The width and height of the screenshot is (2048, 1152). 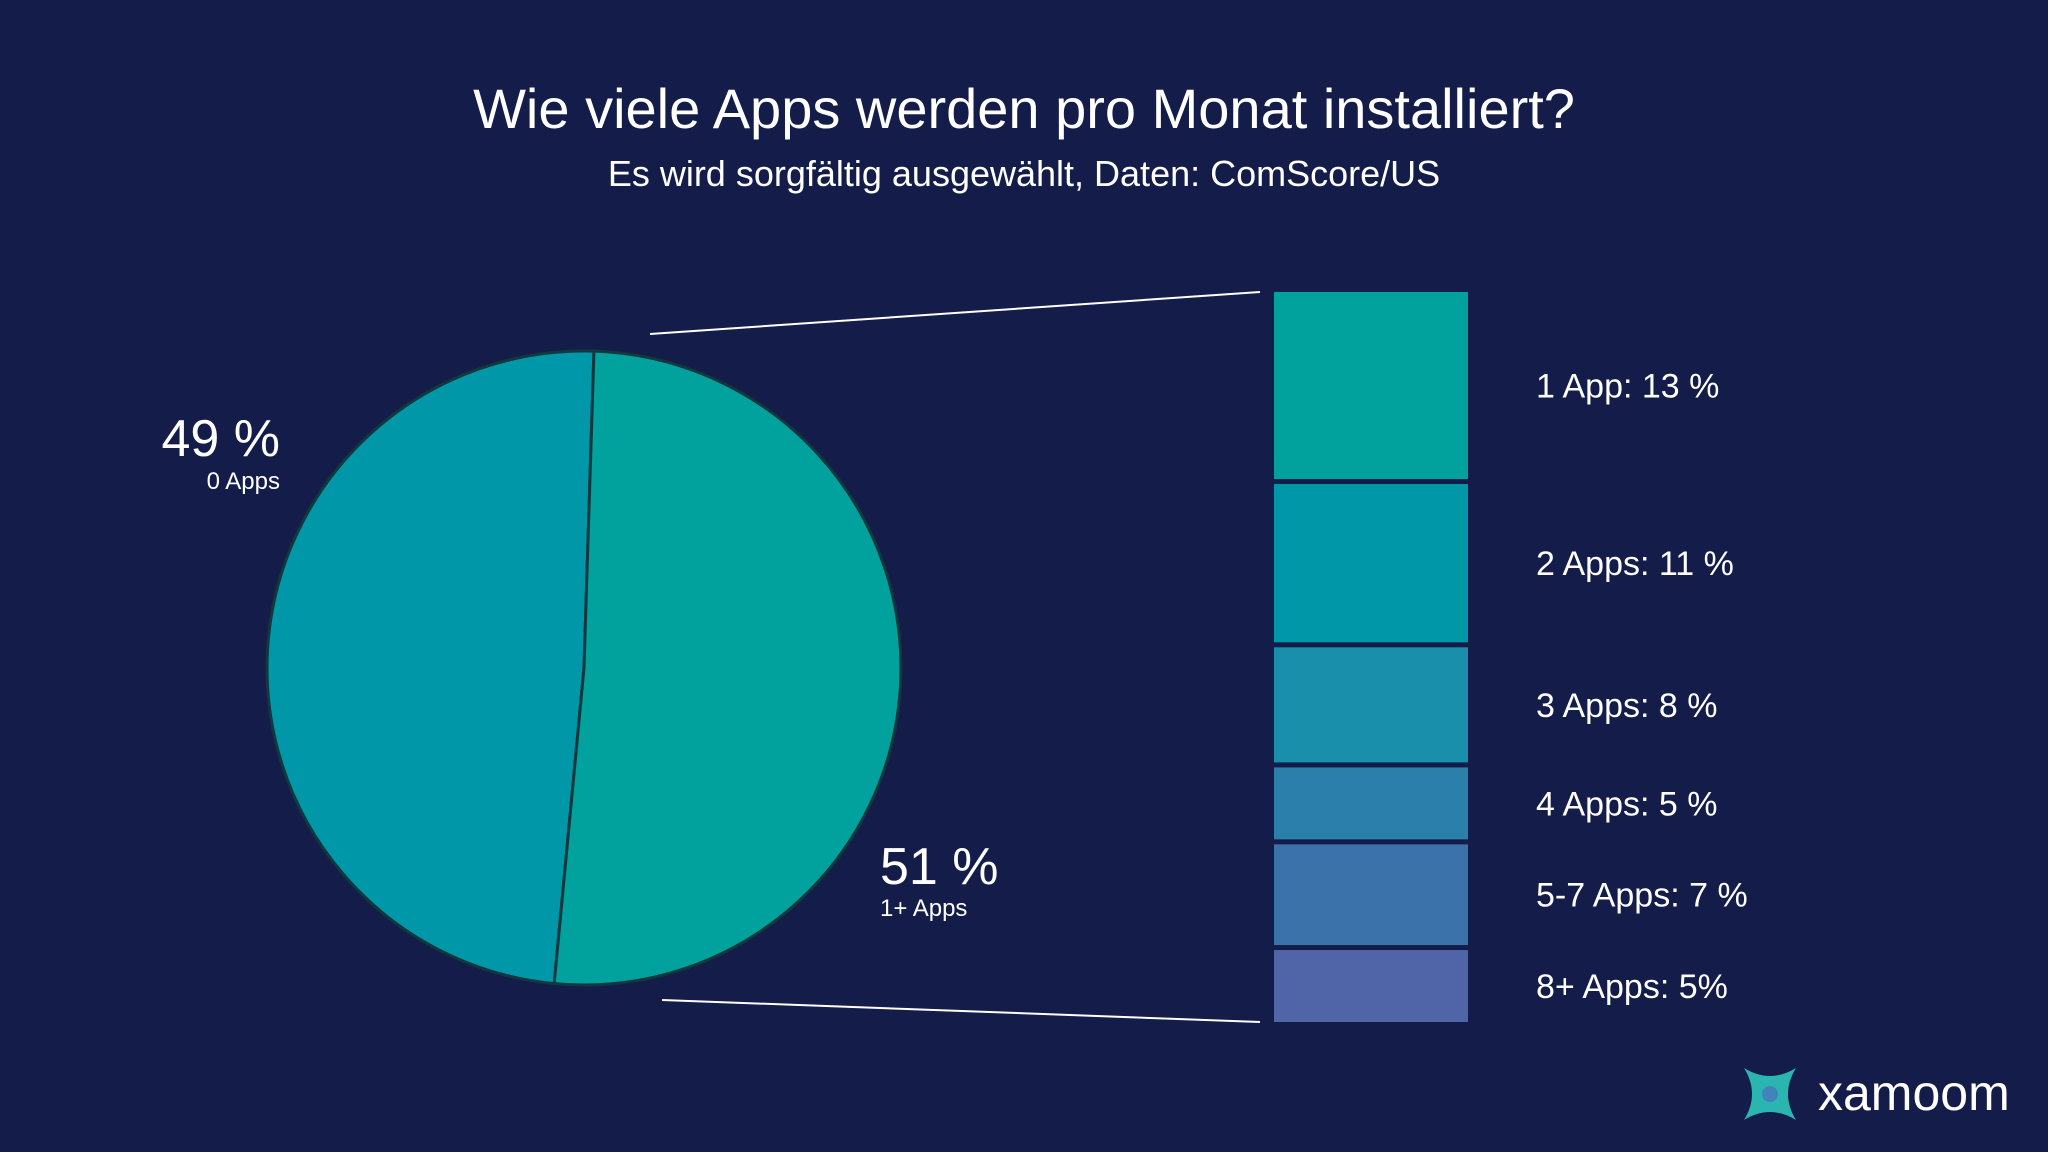 I want to click on pie-slice-1-pct-label: 51 %, so click(x=939, y=867).